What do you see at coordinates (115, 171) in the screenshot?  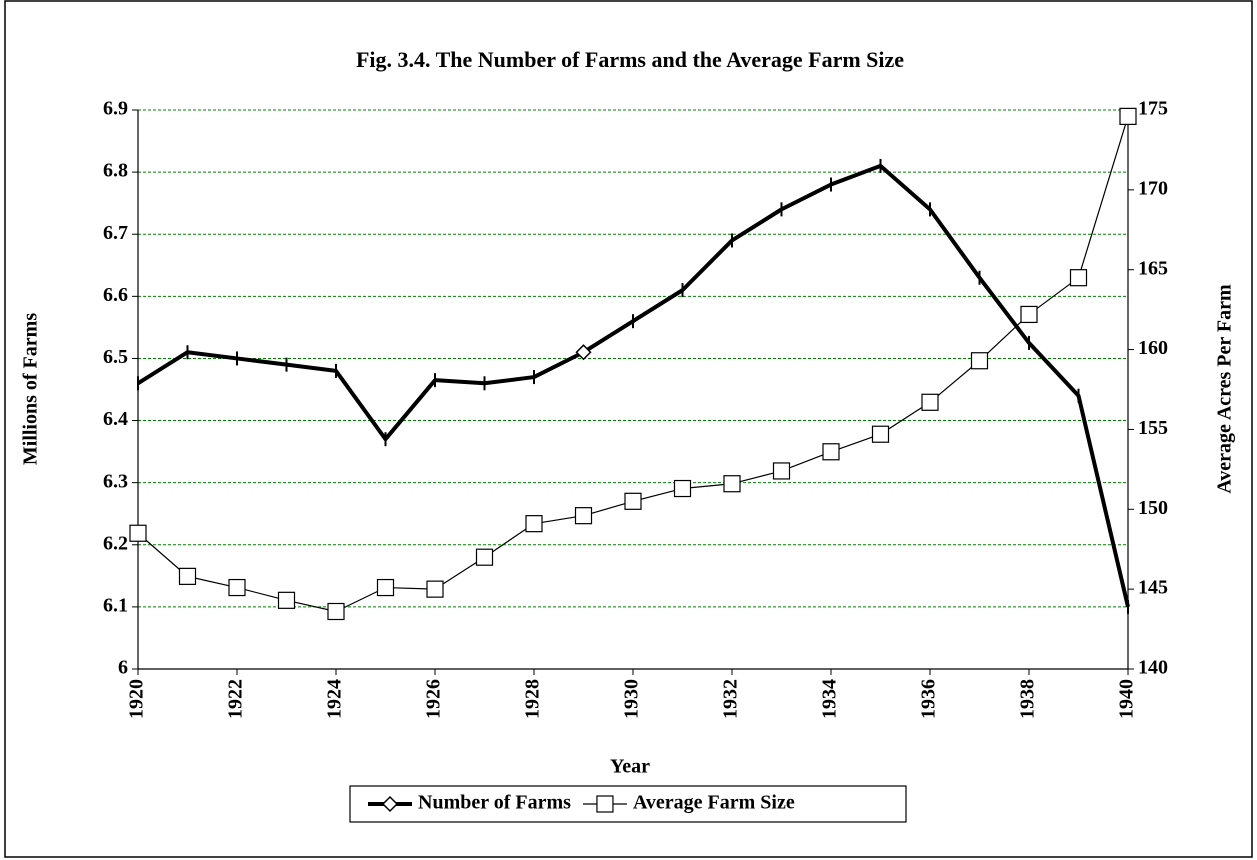 I see `y-tick-label: 6.8` at bounding box center [115, 171].